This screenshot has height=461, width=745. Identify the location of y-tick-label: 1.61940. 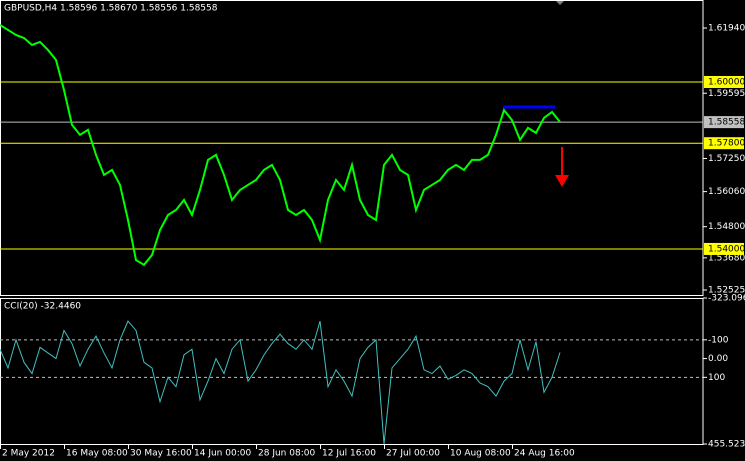
(726, 28).